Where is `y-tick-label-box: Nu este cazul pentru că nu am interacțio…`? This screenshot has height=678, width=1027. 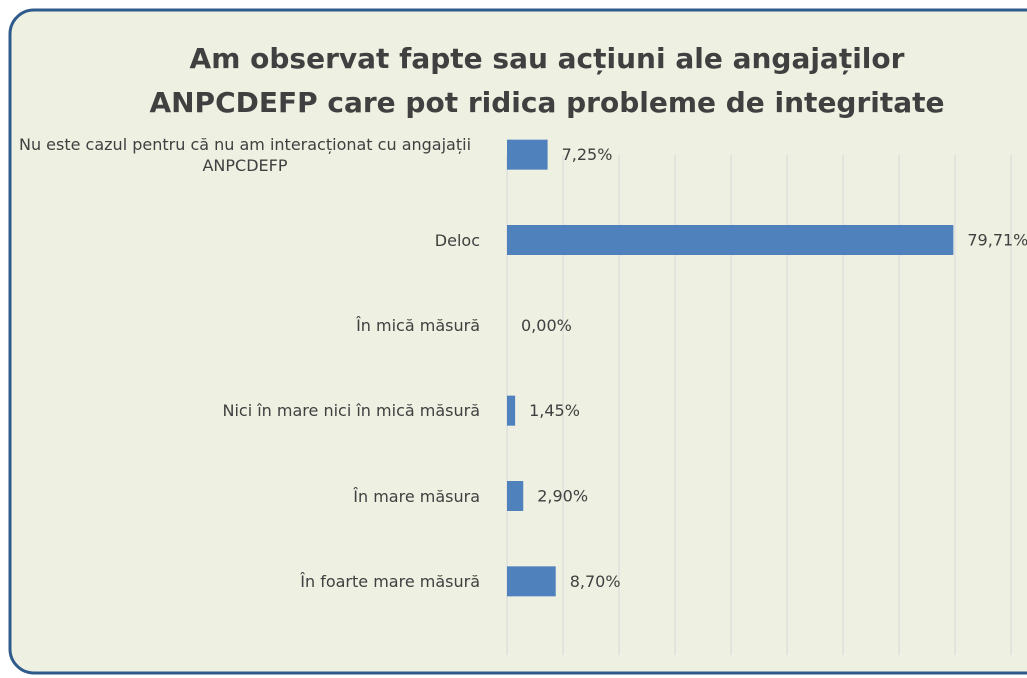 y-tick-label-box: Nu este cazul pentru că nu am interacțio… is located at coordinates (245, 155).